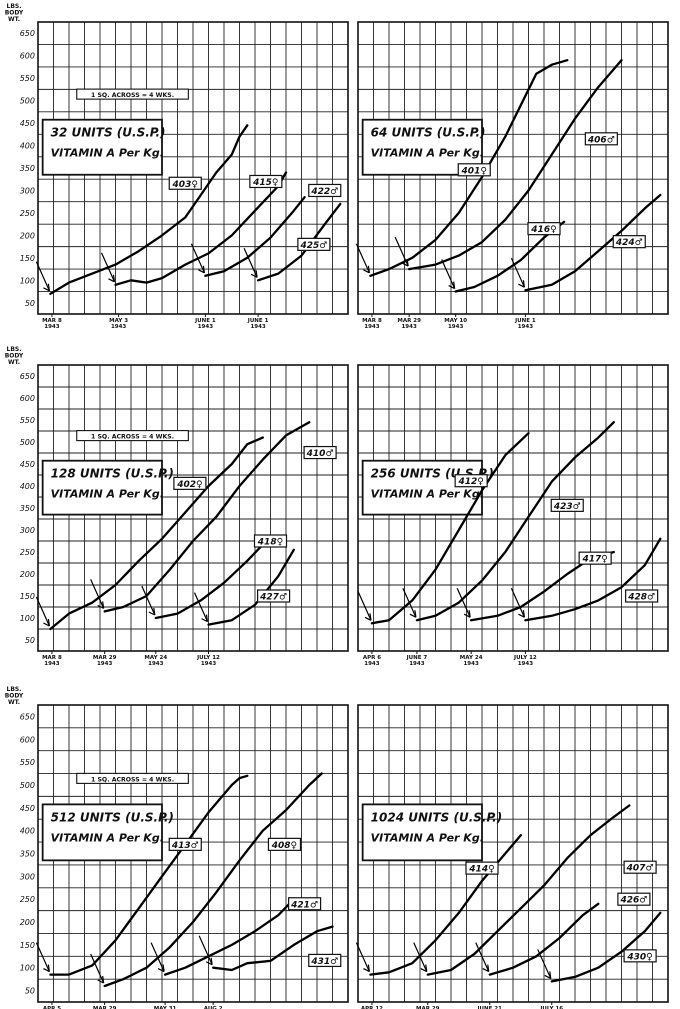 This screenshot has height=1009, width=680. What do you see at coordinates (372, 1007) in the screenshot?
I see `date-tick-label: APR 12` at bounding box center [372, 1007].